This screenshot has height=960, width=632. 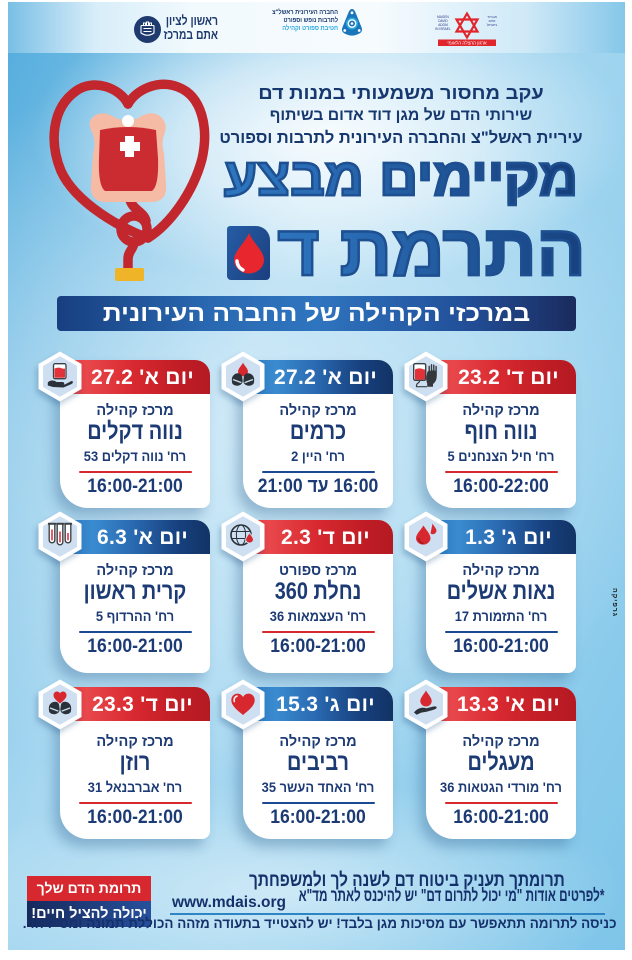 I want to click on svg-text: MAGEN, so click(x=443, y=17).